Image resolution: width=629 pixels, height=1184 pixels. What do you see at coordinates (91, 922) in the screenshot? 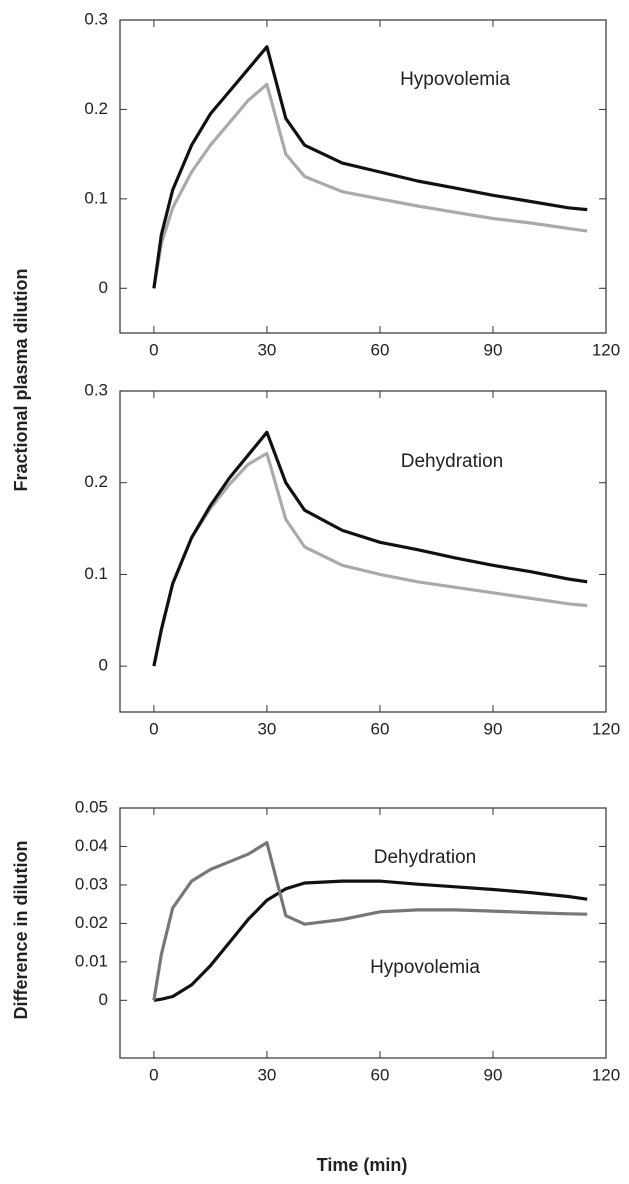
I see `y-tick-label: 0.02` at bounding box center [91, 922].